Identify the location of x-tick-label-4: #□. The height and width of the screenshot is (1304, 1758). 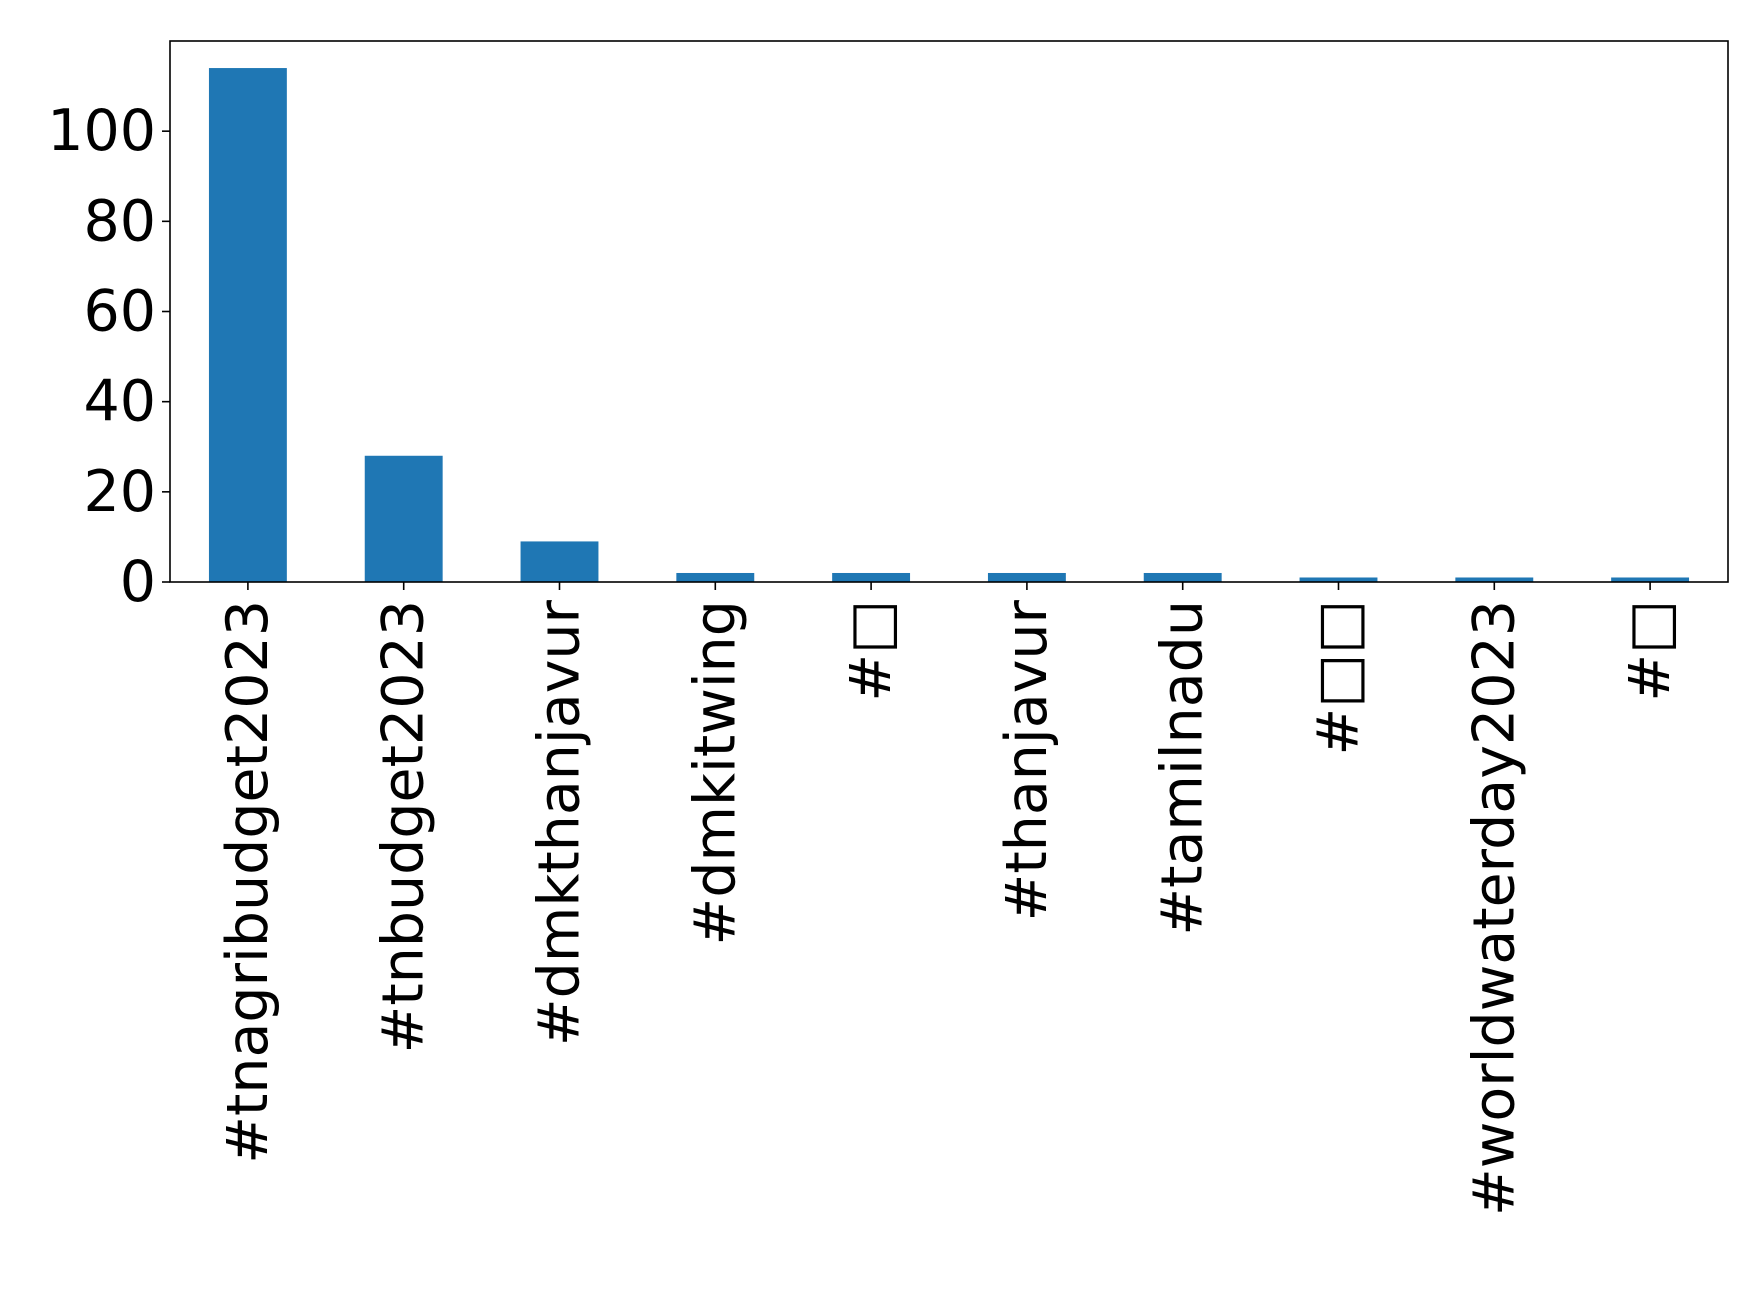
(871, 651).